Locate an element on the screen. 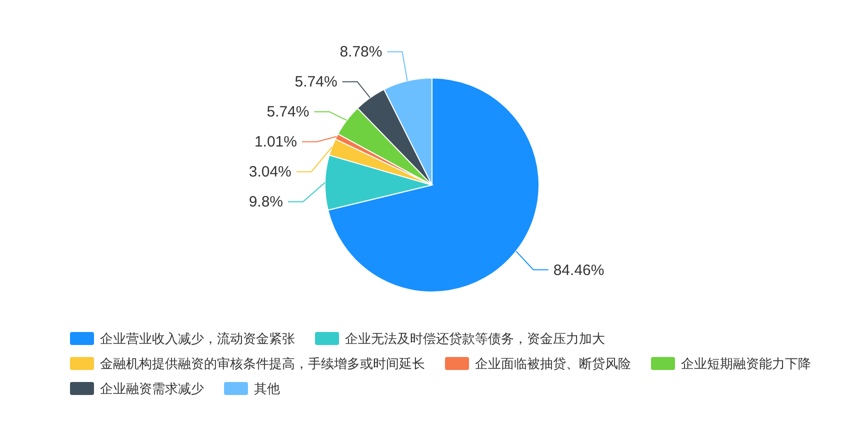 This screenshot has height=433, width=865. legend-label: 企业融资需求减少 is located at coordinates (152, 388).